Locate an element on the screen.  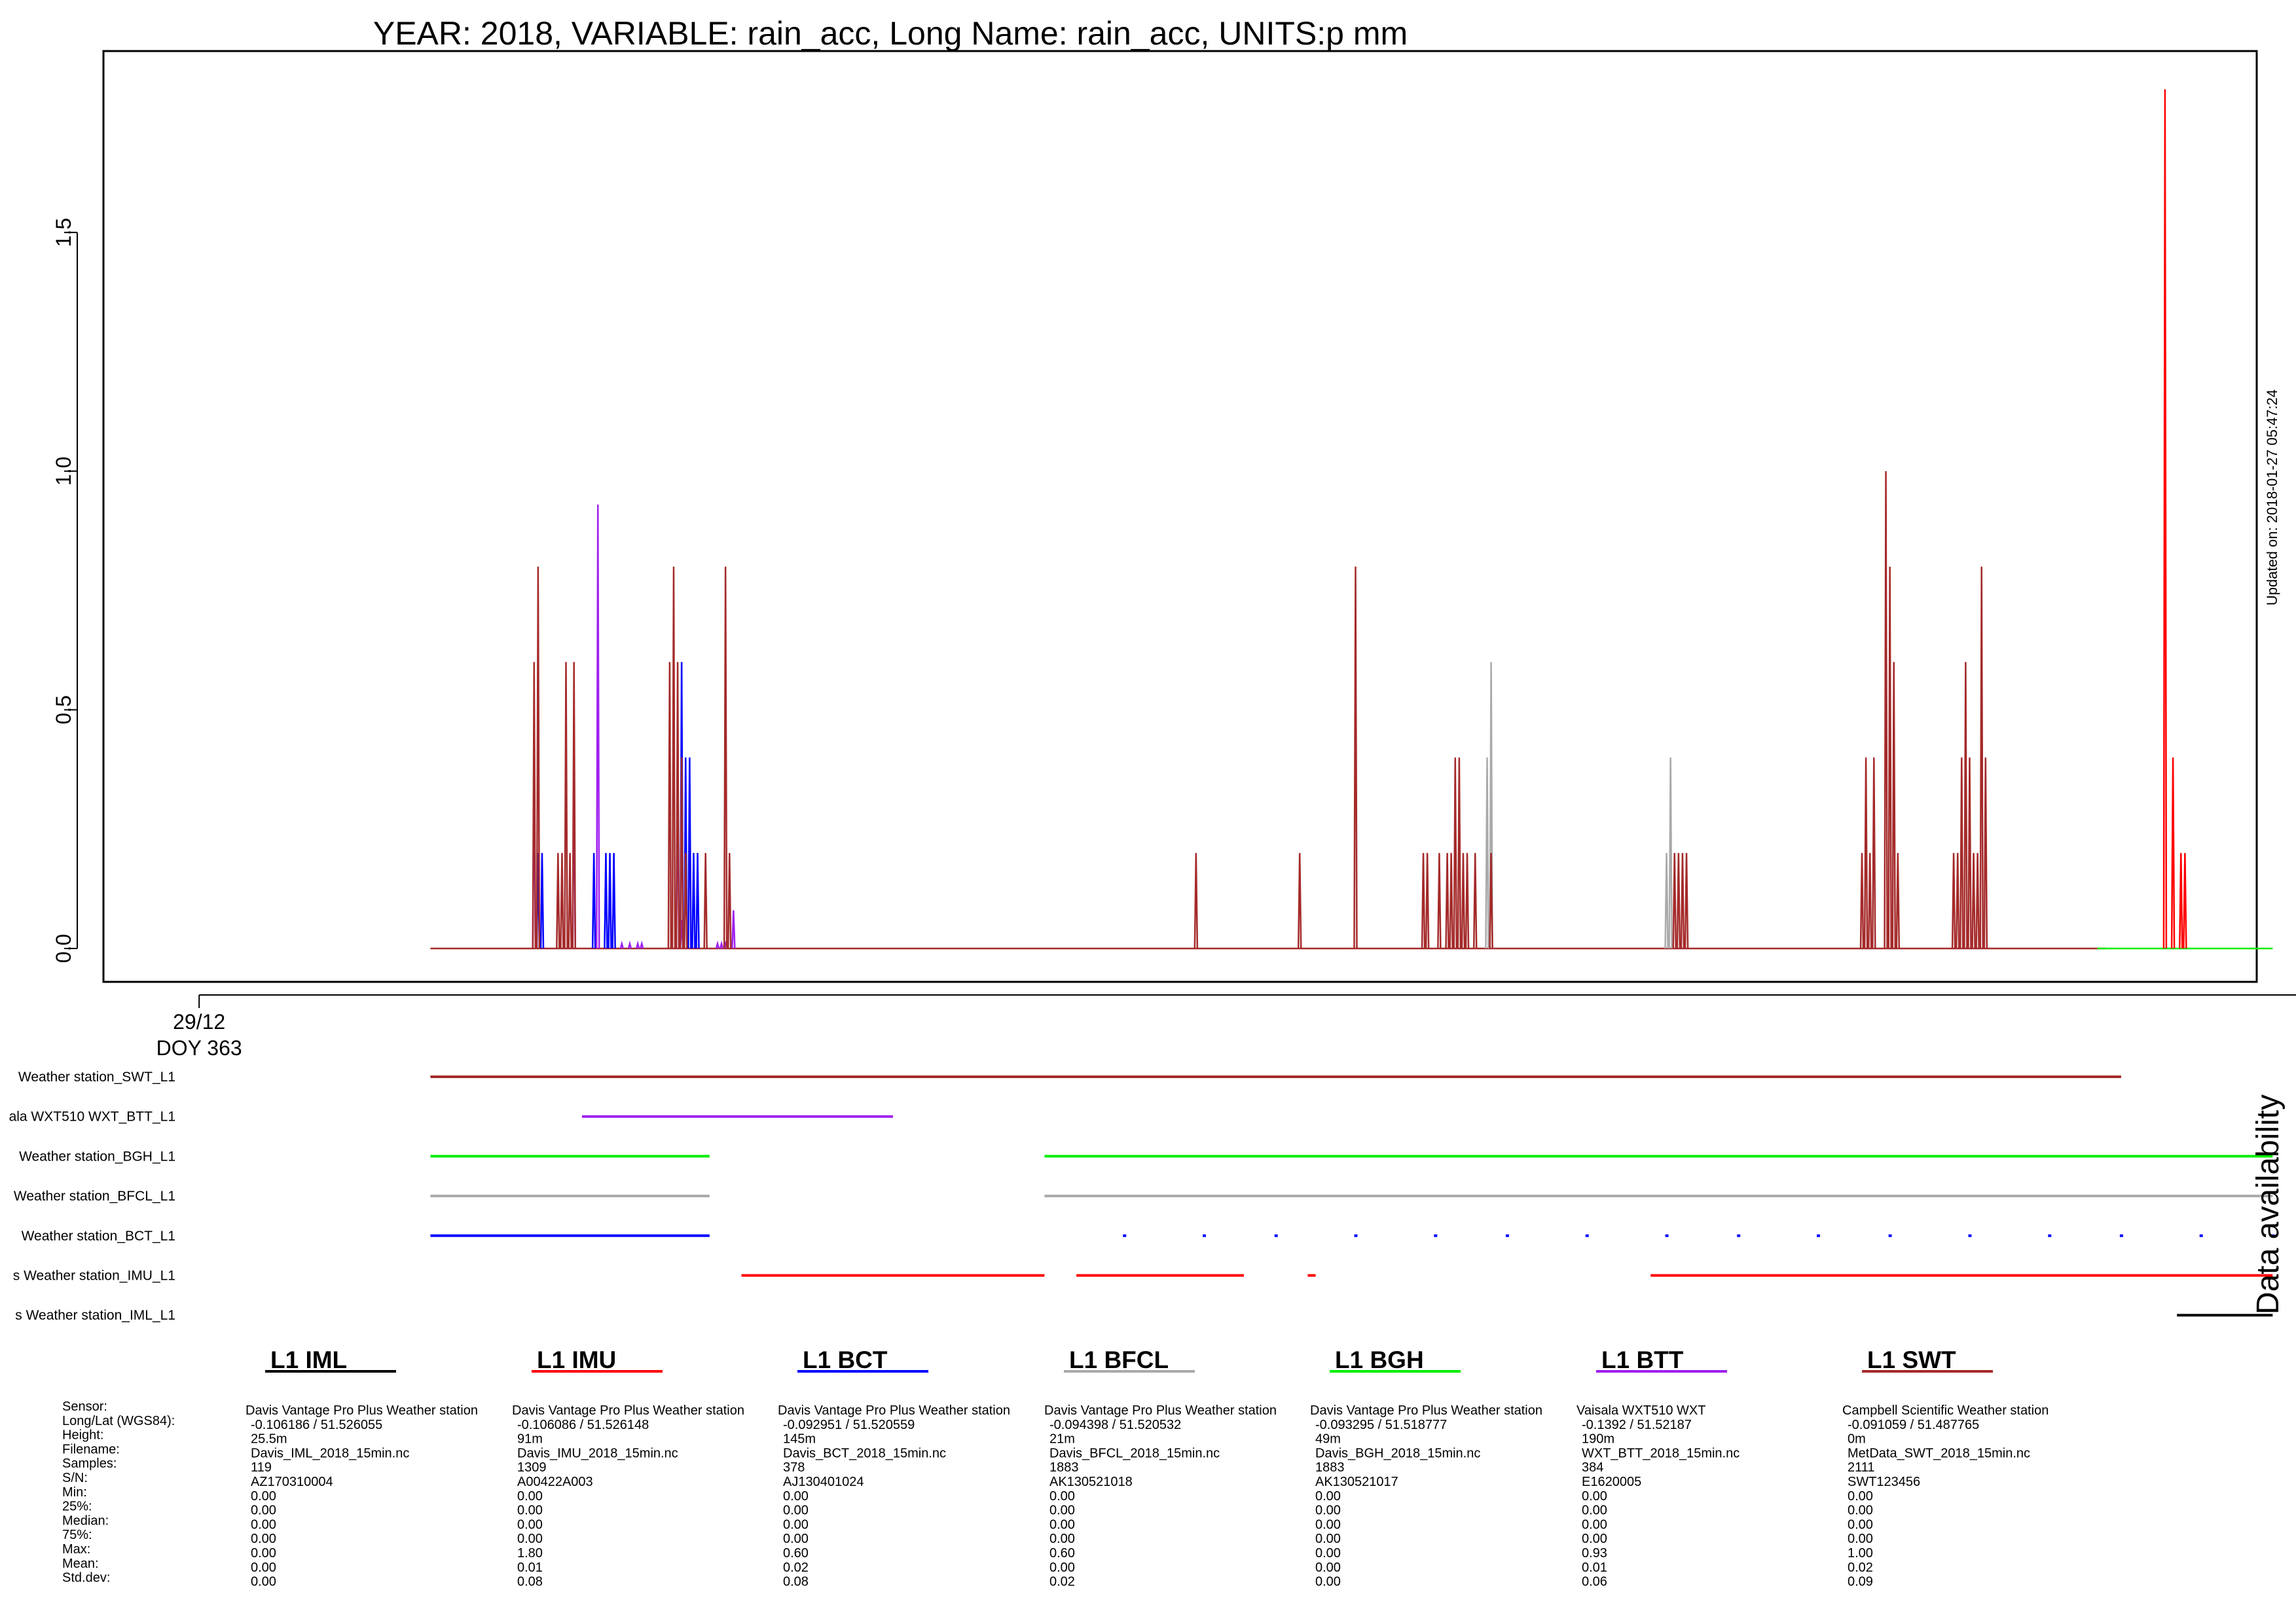
stats-row-label: Sensor: is located at coordinates (84, 1406).